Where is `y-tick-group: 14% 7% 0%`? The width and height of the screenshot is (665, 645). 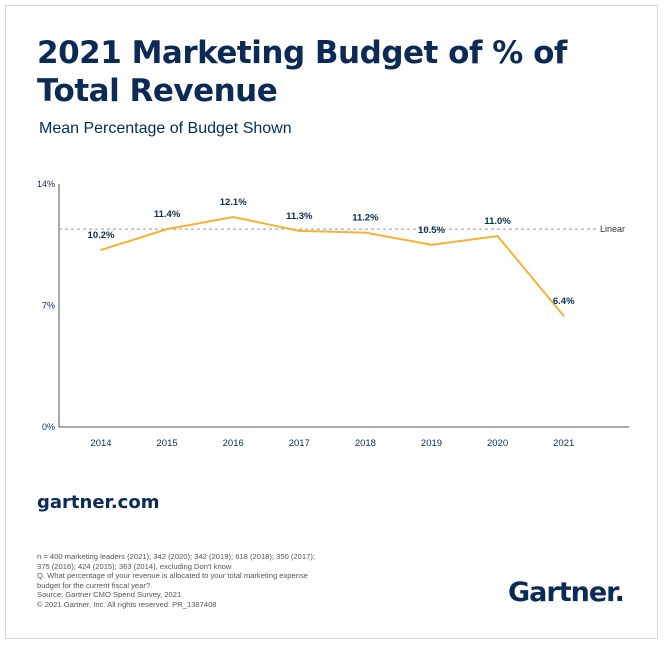 y-tick-group: 14% 7% 0% is located at coordinates (46, 305).